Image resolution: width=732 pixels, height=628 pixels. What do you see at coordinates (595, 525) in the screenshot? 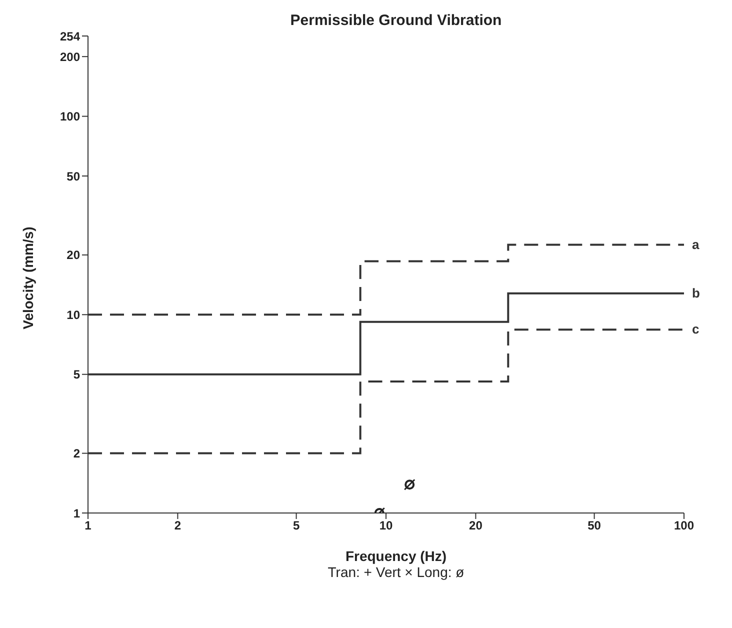
I see `x-tick-label: 50` at bounding box center [595, 525].